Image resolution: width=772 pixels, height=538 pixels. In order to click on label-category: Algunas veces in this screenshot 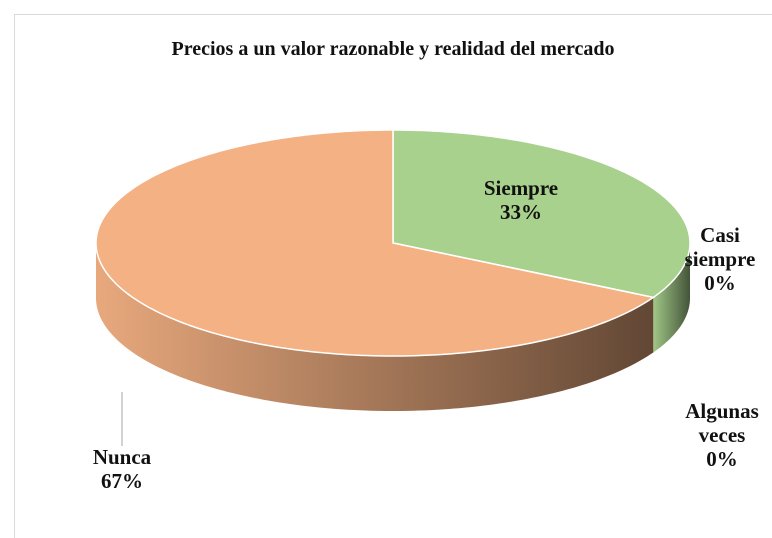, I will do `click(722, 423)`.